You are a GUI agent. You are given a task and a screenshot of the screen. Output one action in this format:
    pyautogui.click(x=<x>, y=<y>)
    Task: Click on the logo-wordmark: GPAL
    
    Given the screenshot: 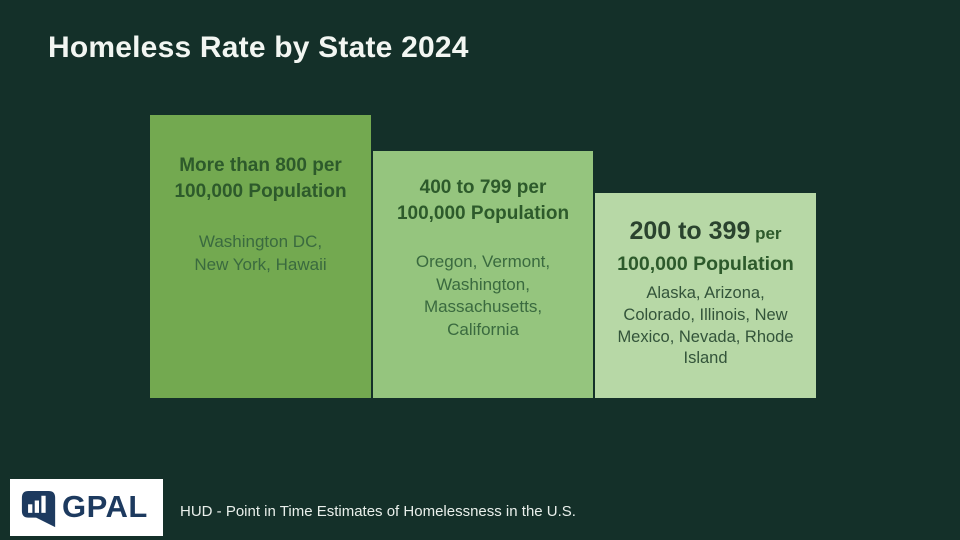 What is the action you would take?
    pyautogui.click(x=105, y=506)
    